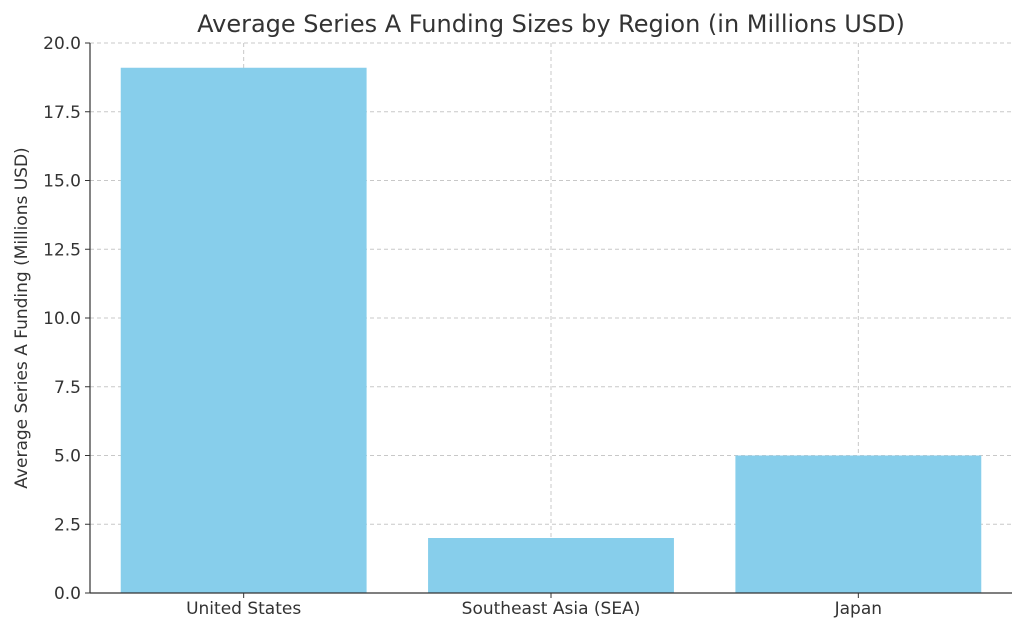 The height and width of the screenshot is (634, 1024). I want to click on y-tick-label: 10.0, so click(62, 319).